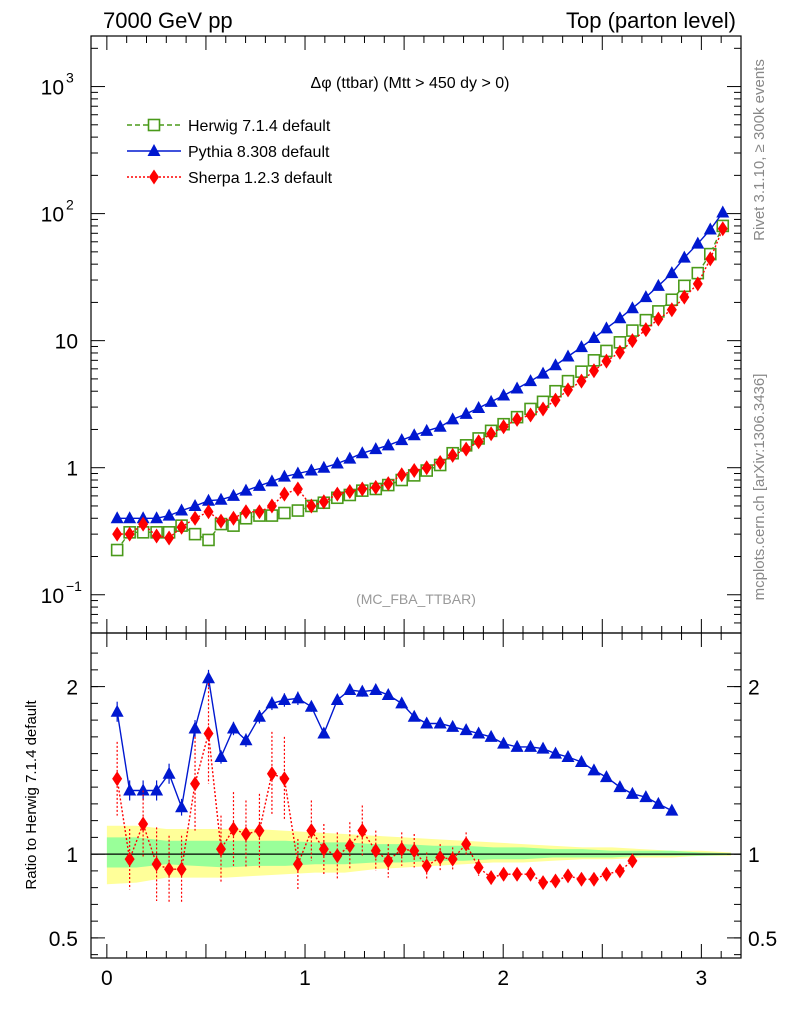 The height and width of the screenshot is (1024, 786). Describe the element at coordinates (759, 487) in the screenshot. I see `mcplots-label: mcplots.cern.ch [arXiv:1306.3436]` at that location.